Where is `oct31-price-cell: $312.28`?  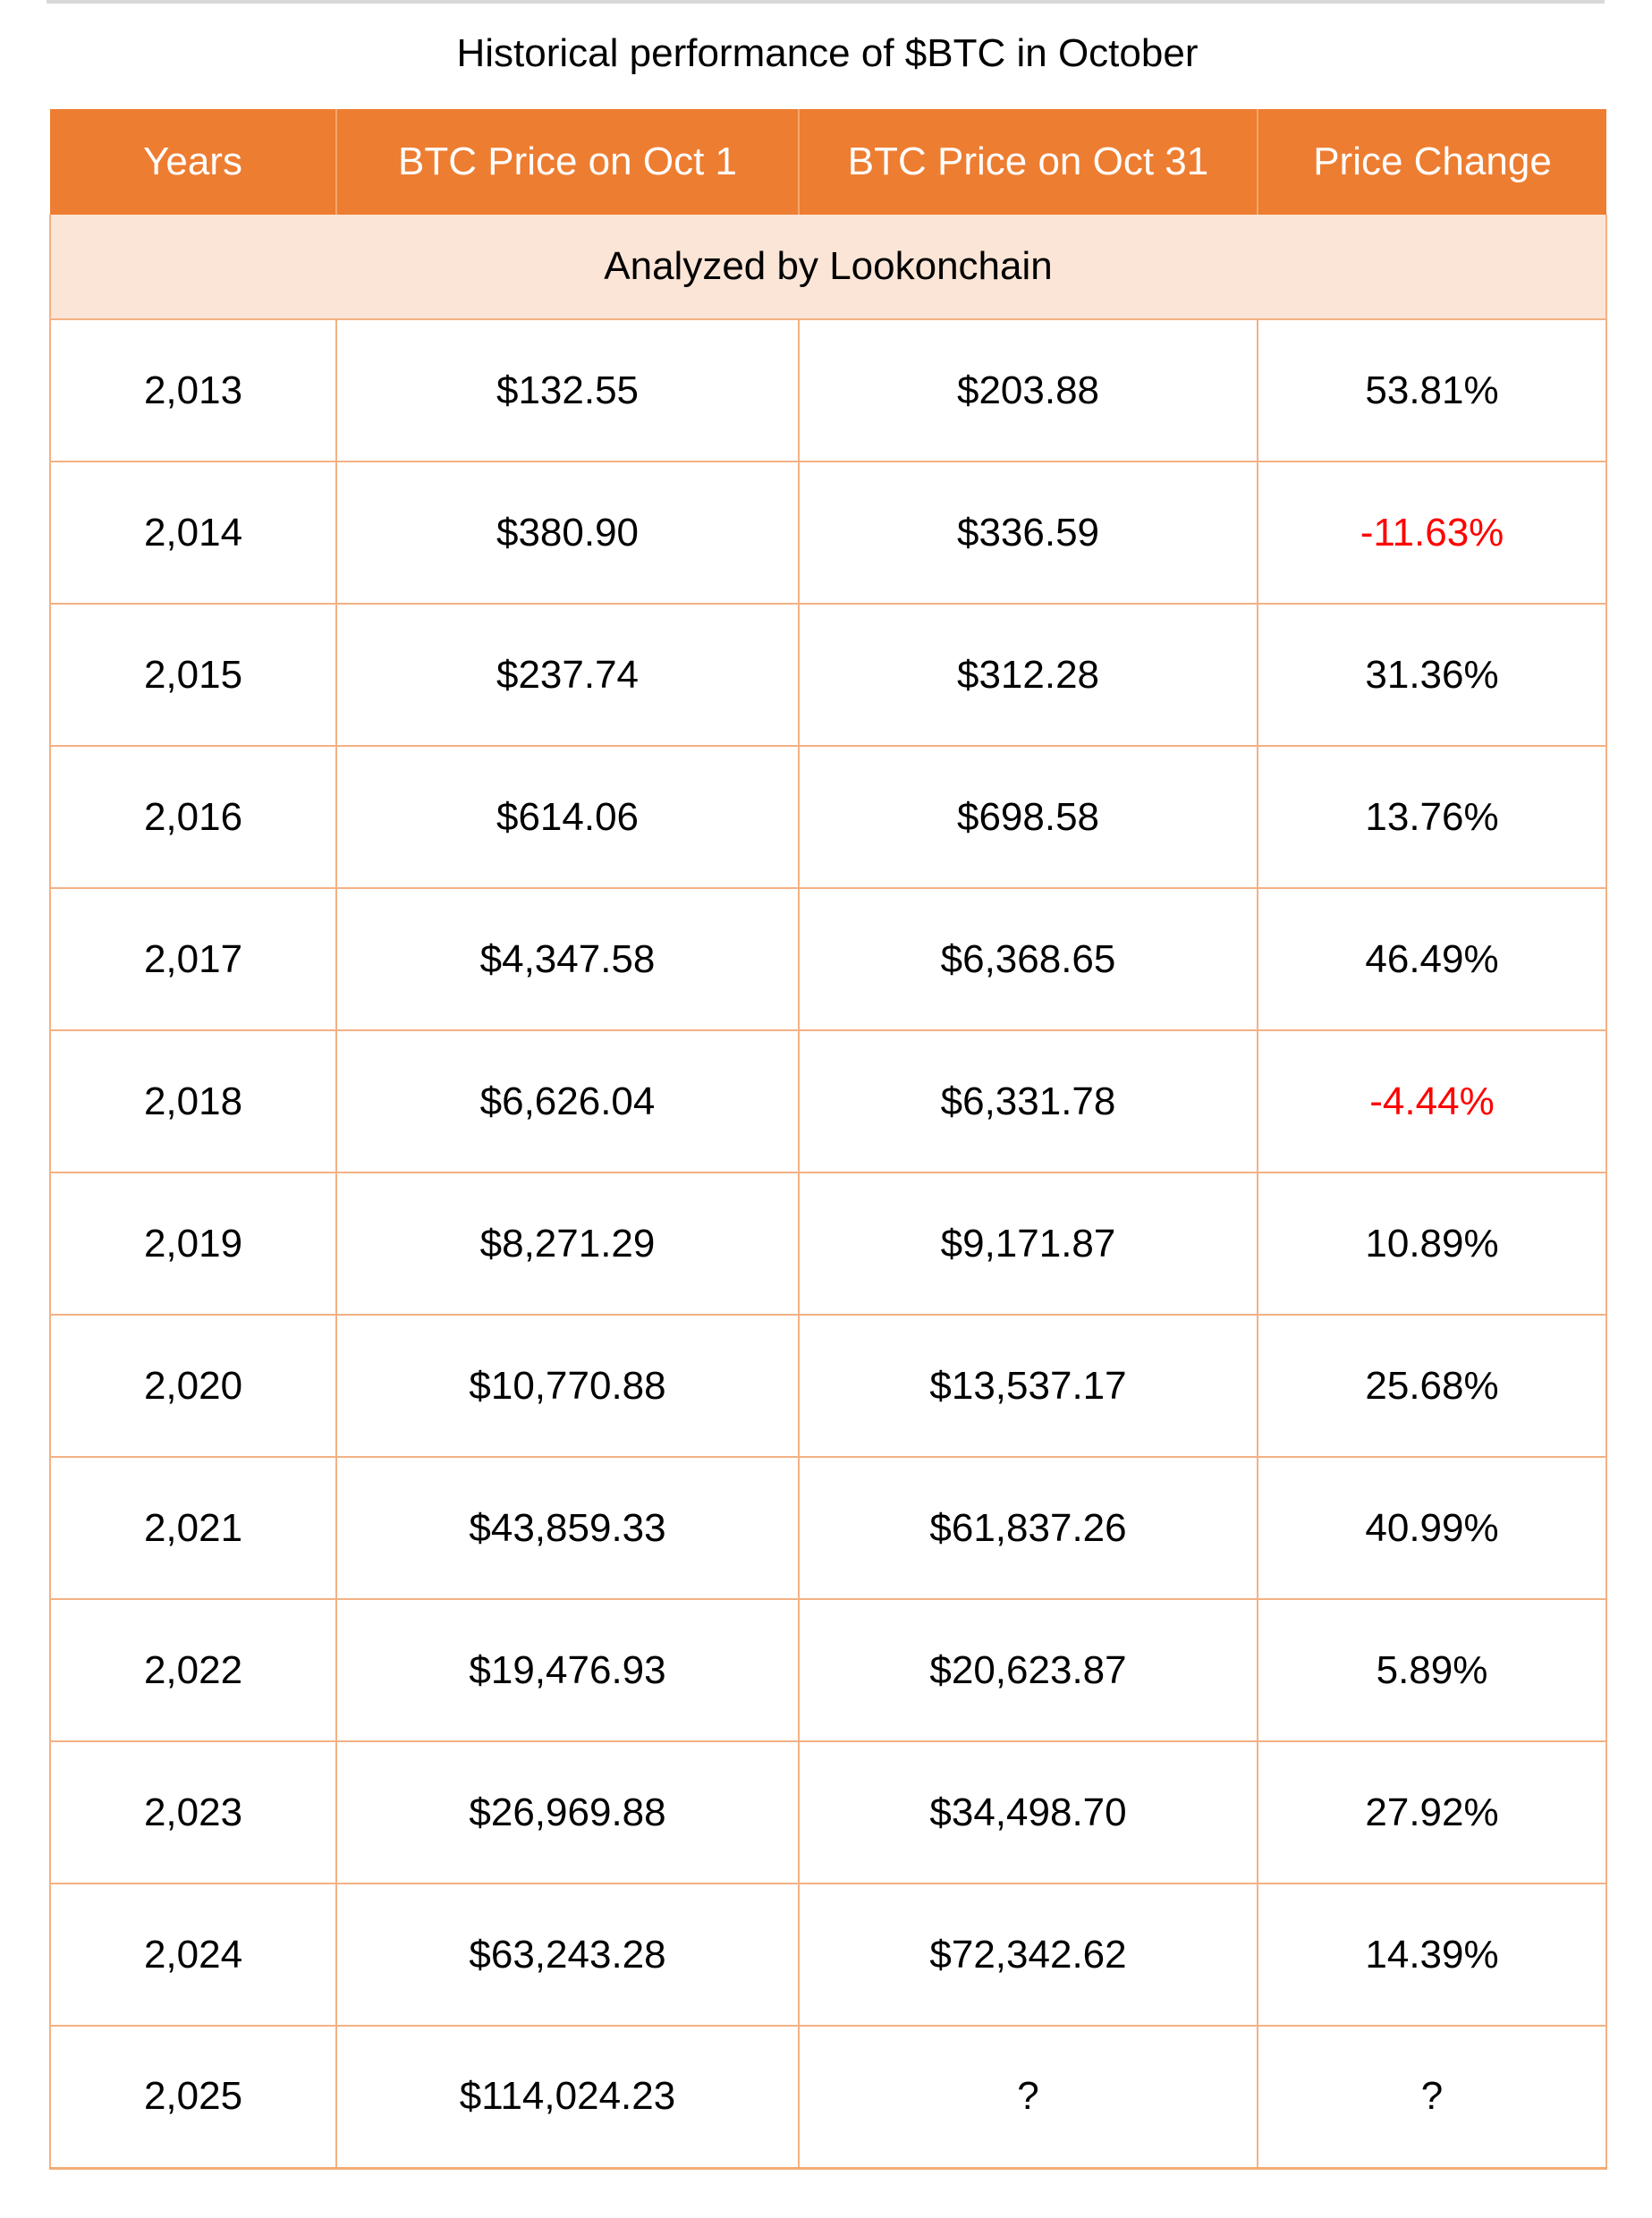 oct31-price-cell: $312.28 is located at coordinates (1028, 675).